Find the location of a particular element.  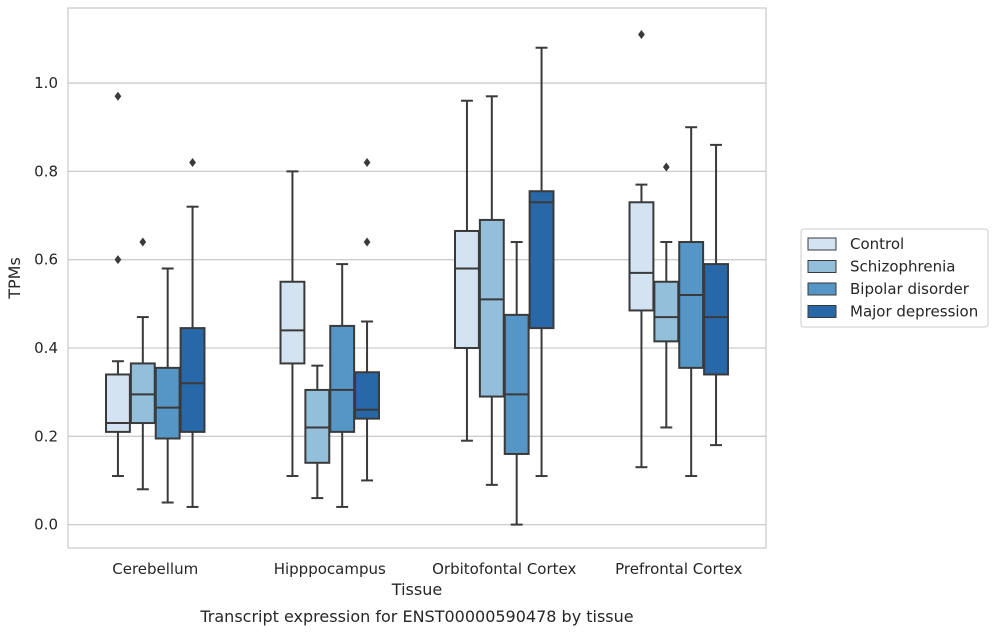

y-tick-label: 0.6 is located at coordinates (46, 260).